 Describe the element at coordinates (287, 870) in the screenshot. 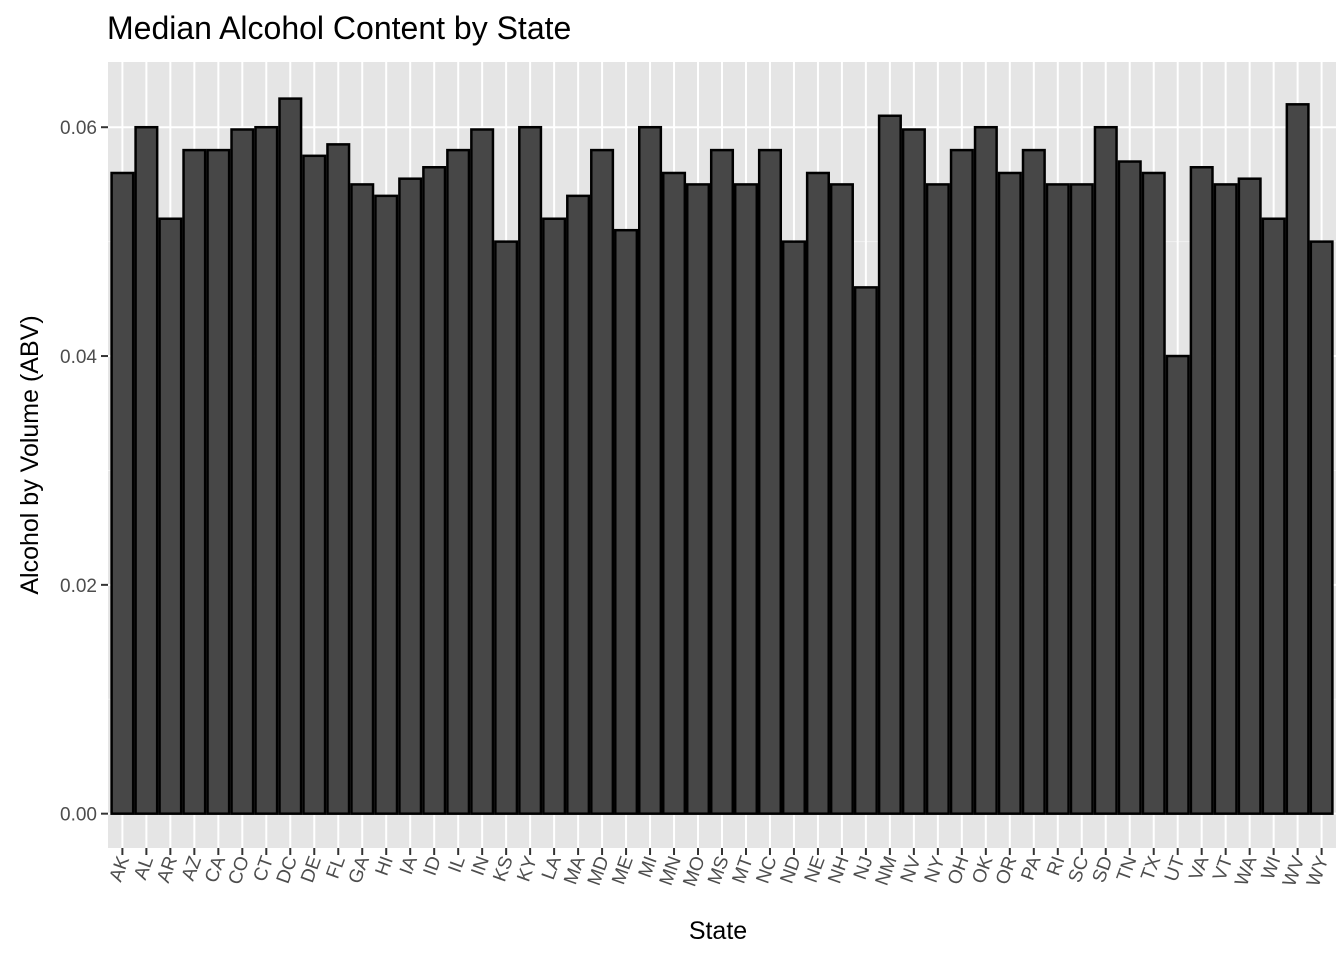

I see `x-tick-label: DC` at that location.